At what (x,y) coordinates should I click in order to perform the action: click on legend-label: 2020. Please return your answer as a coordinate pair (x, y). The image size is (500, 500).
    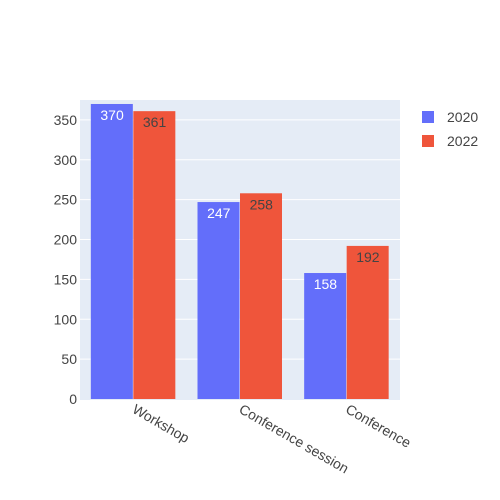
    Looking at the image, I should click on (462, 117).